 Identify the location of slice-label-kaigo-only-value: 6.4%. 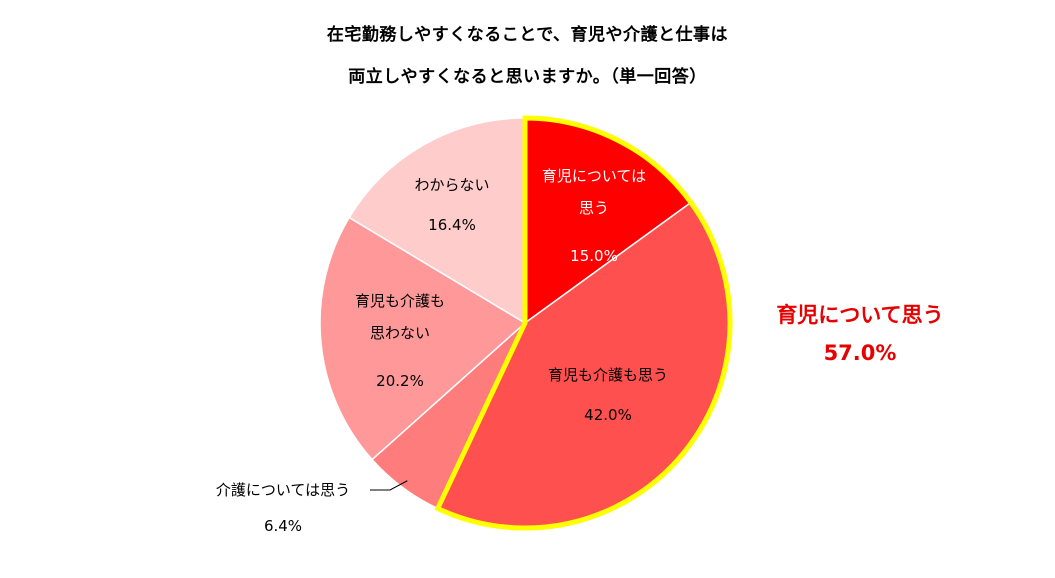
(283, 526).